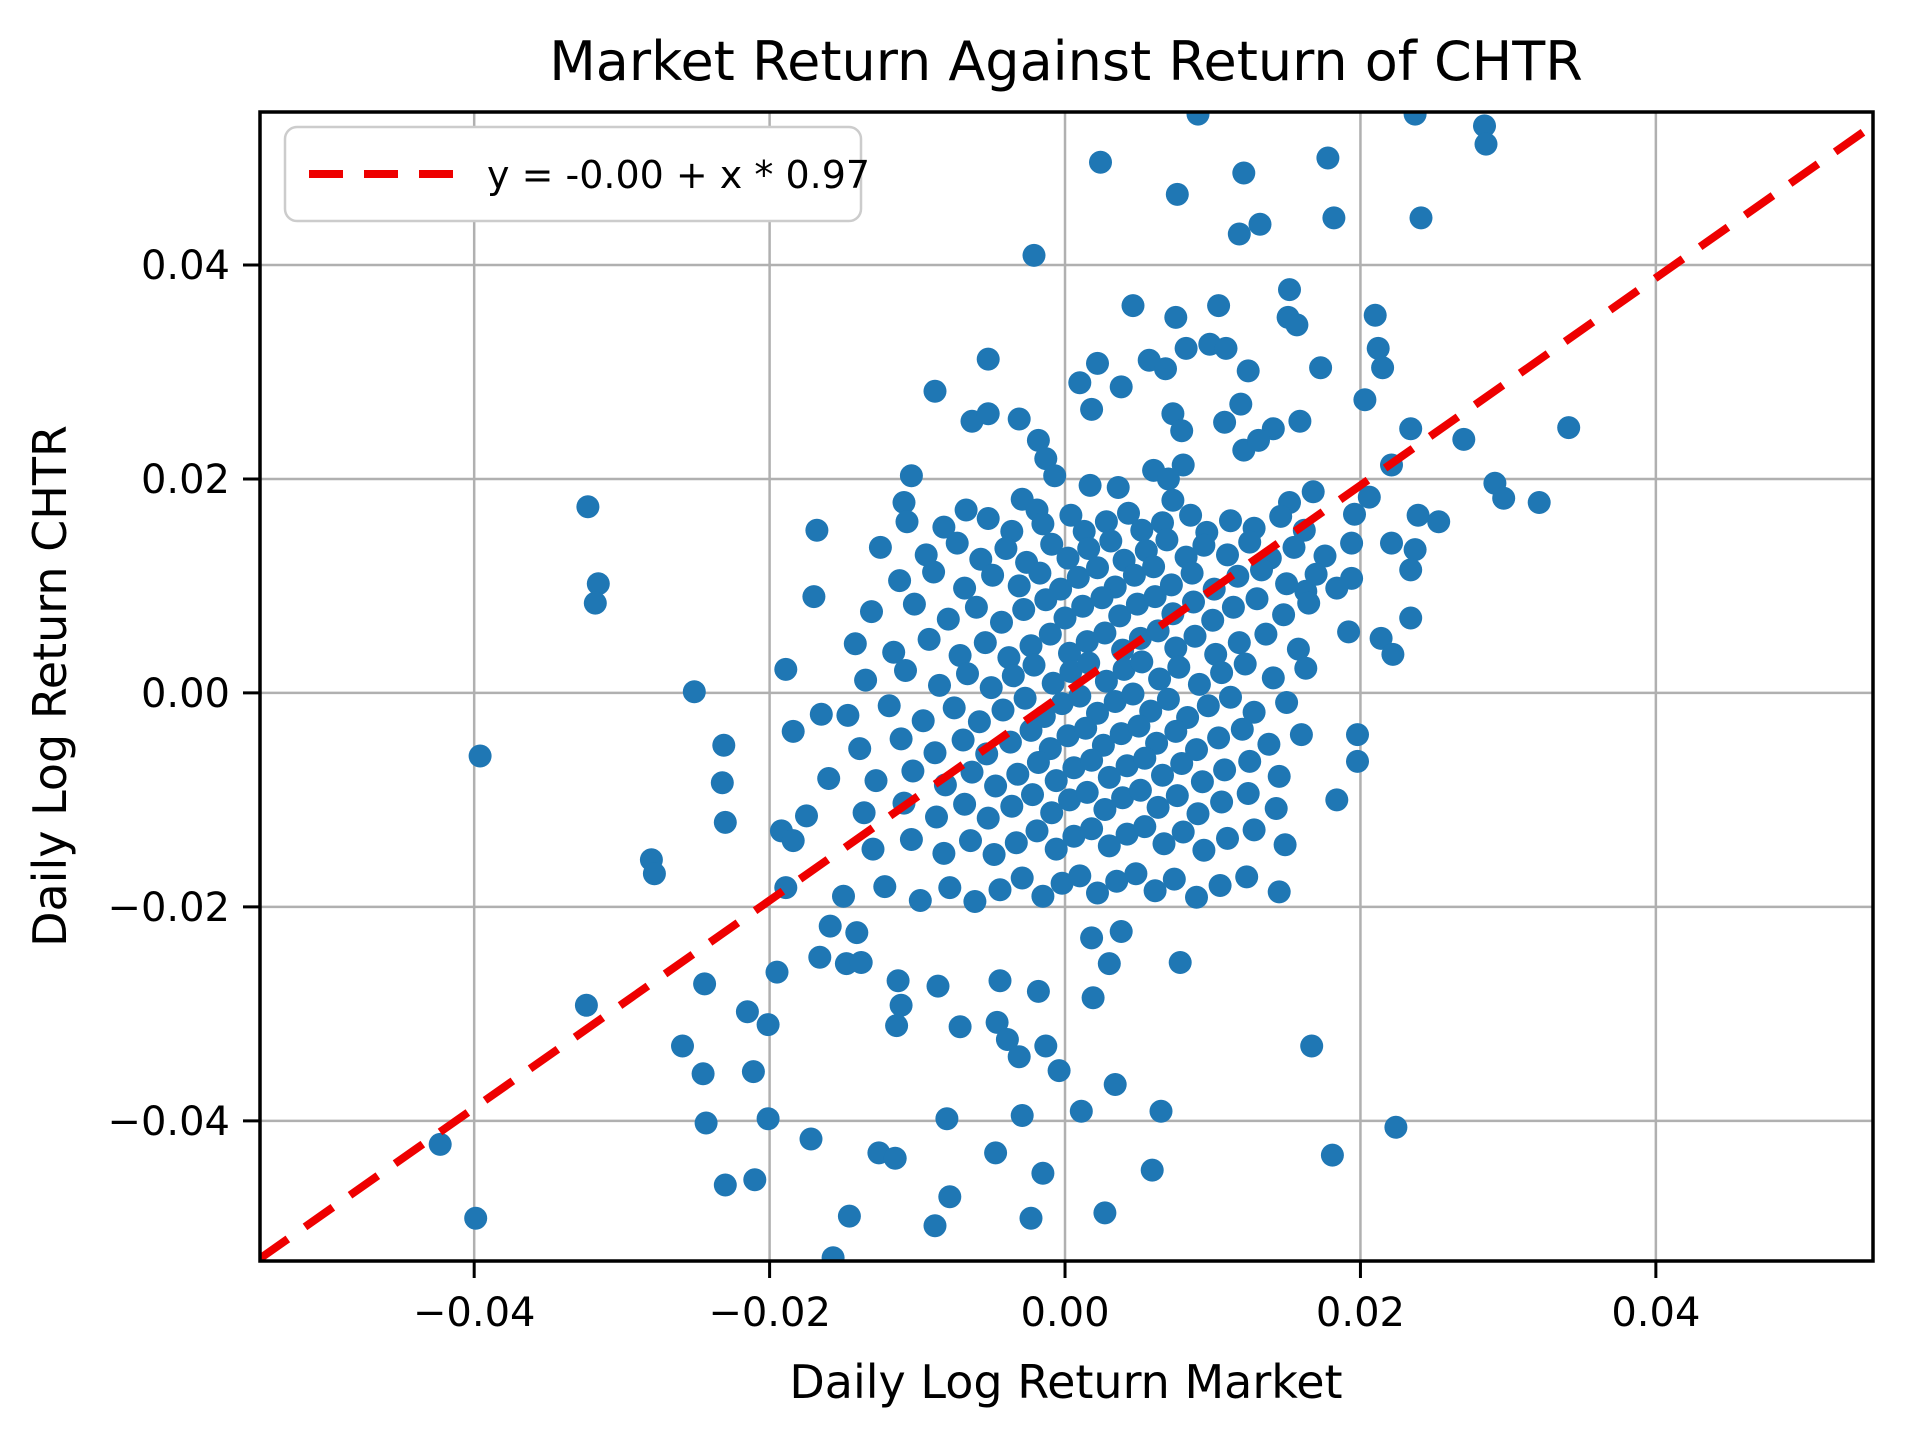  I want to click on y-axis-ticks: −0.04 −0.02 0.00 0.02 0.04, so click(183, 694).